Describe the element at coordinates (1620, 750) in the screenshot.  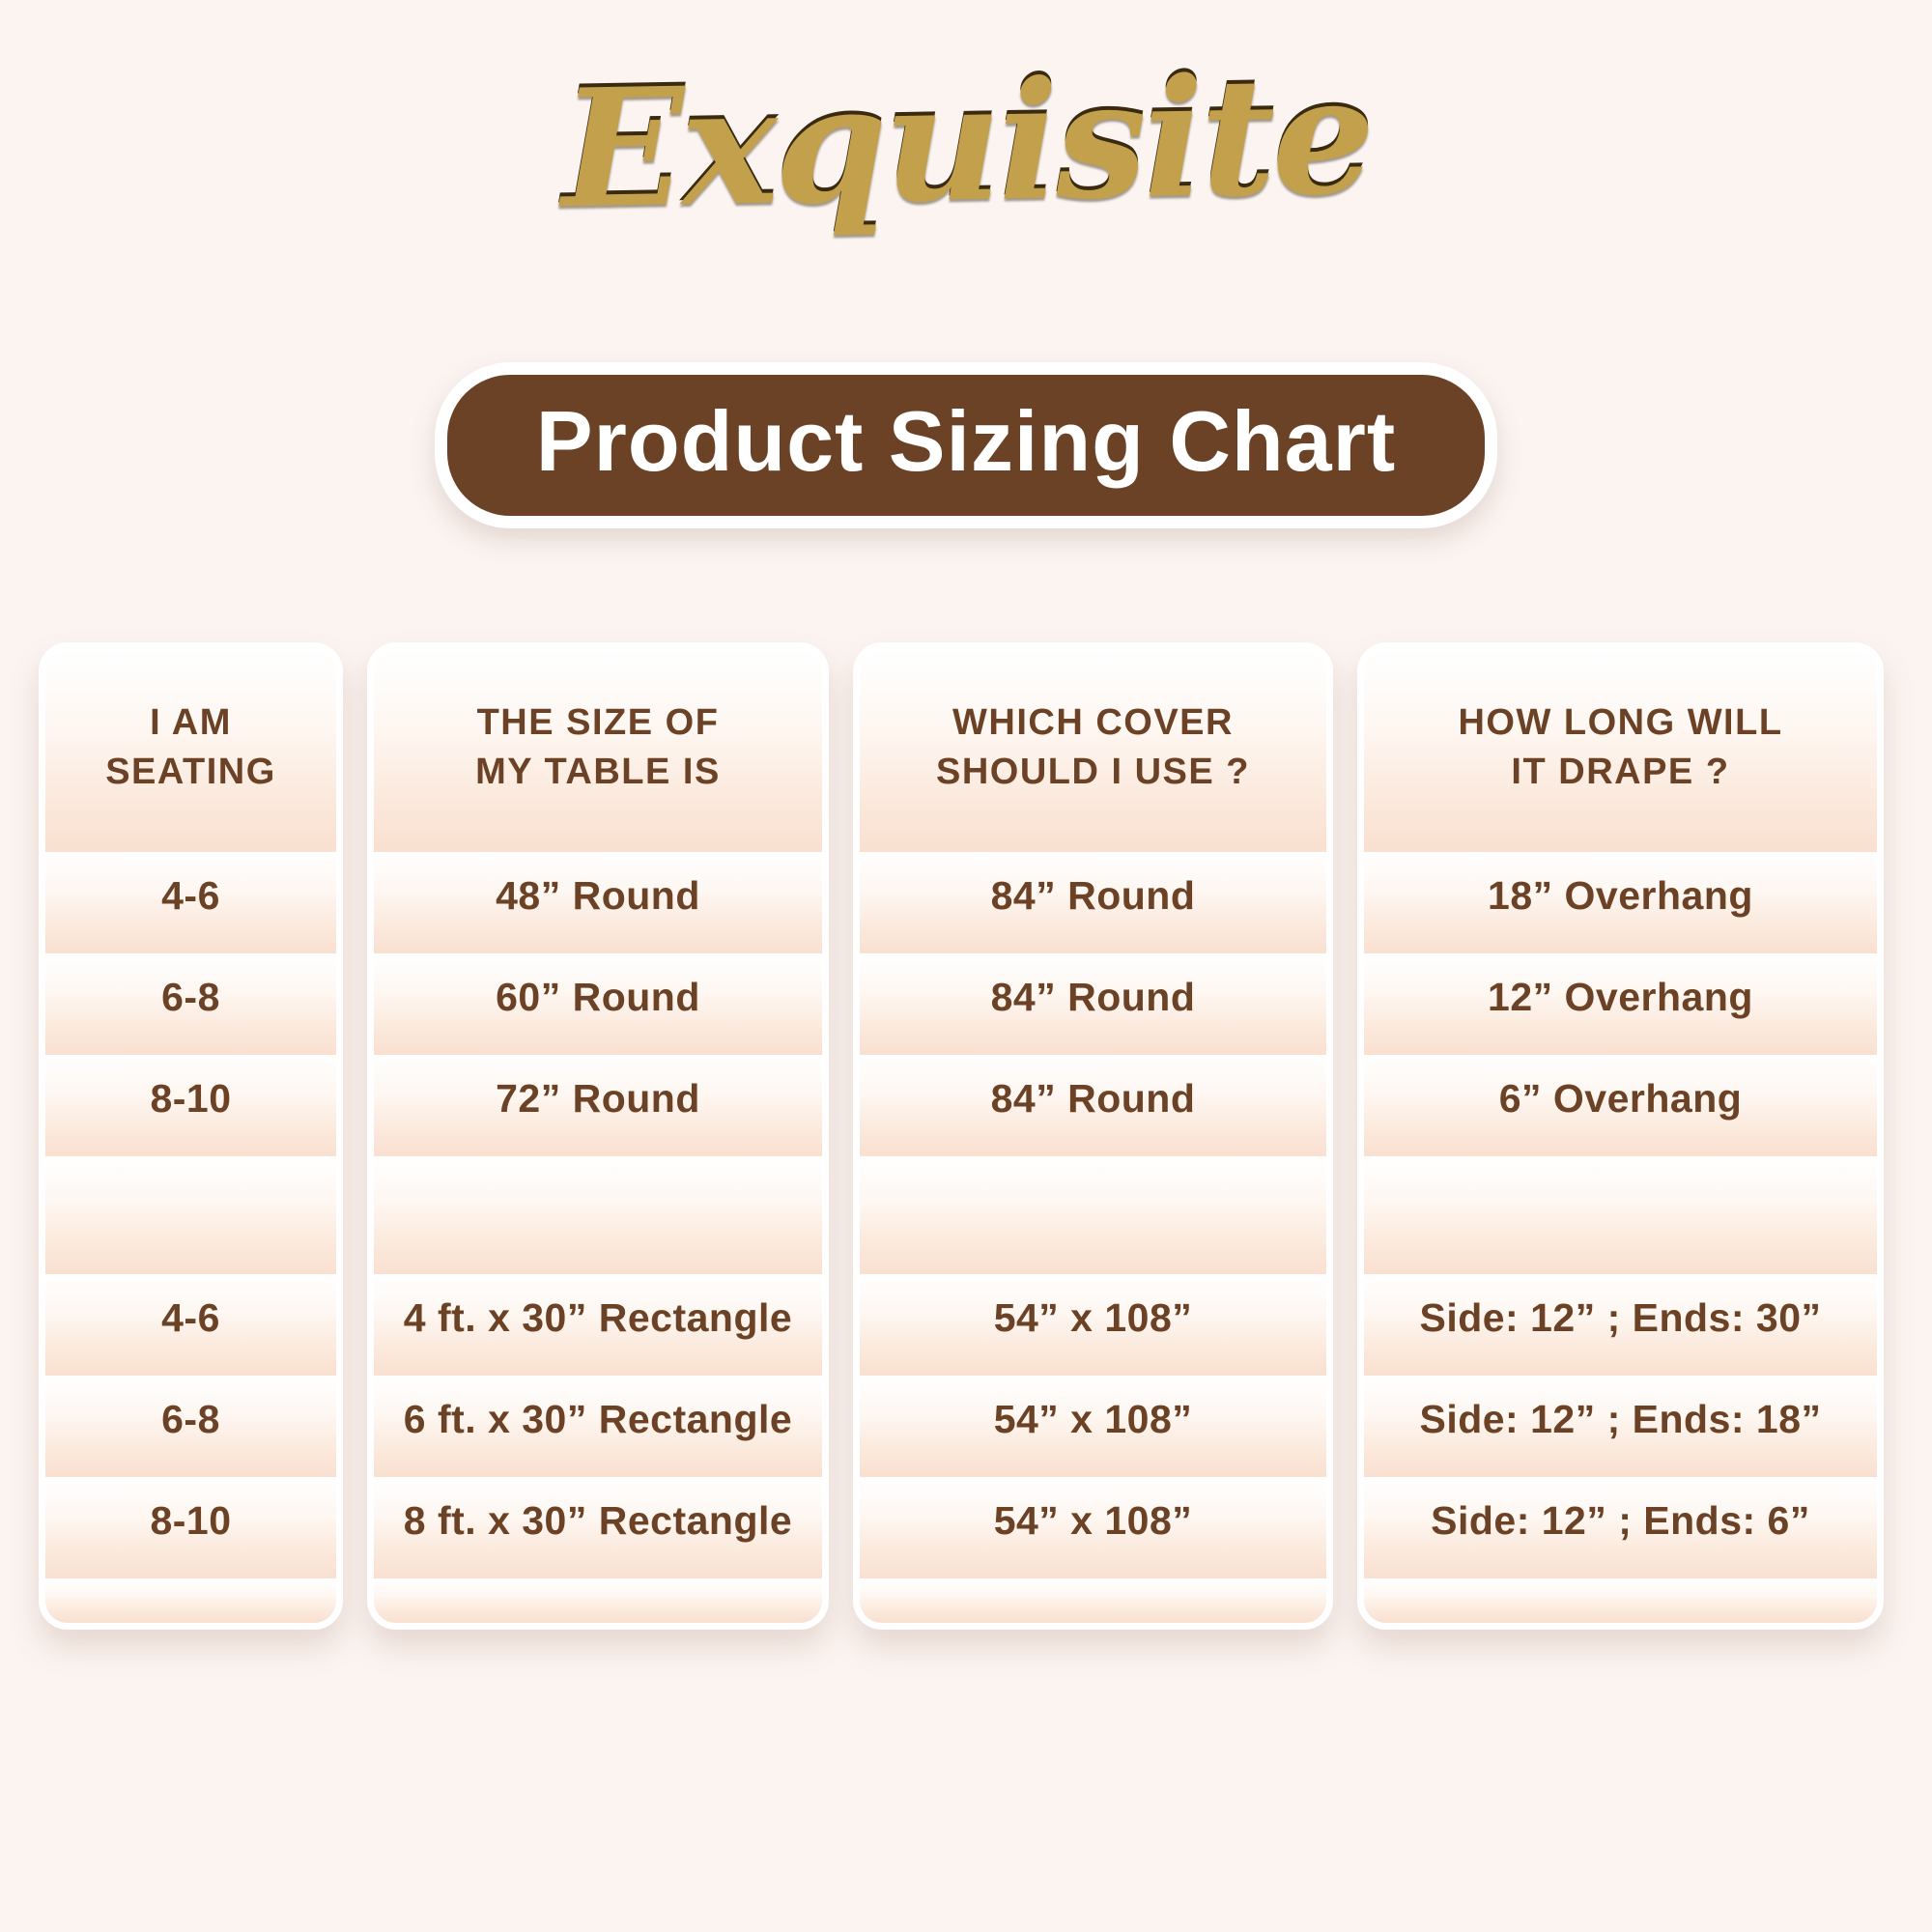
I see `column-header-drape: HOW LONG WILL IT DRAPE ?` at that location.